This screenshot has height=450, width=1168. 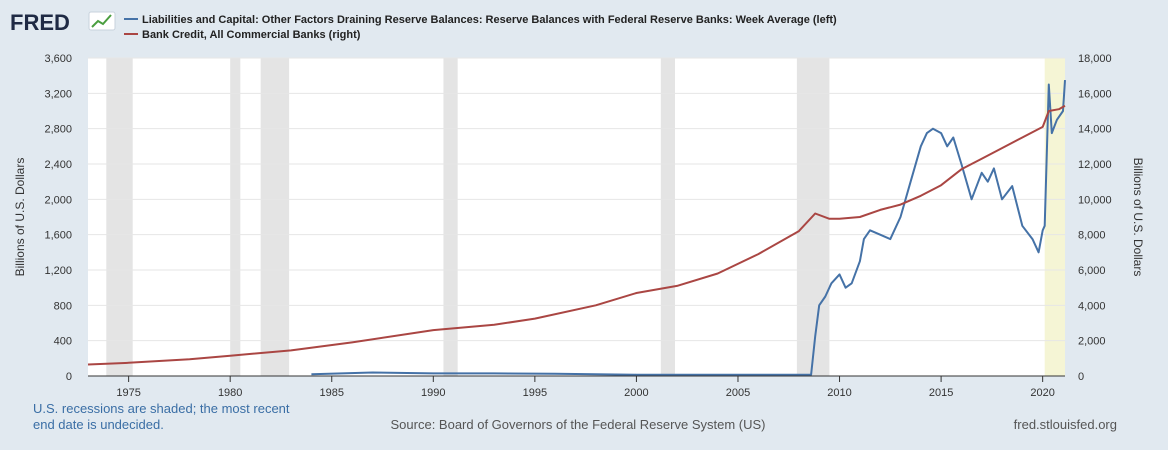 I want to click on right-tick-label: 0, so click(x=1081, y=377).